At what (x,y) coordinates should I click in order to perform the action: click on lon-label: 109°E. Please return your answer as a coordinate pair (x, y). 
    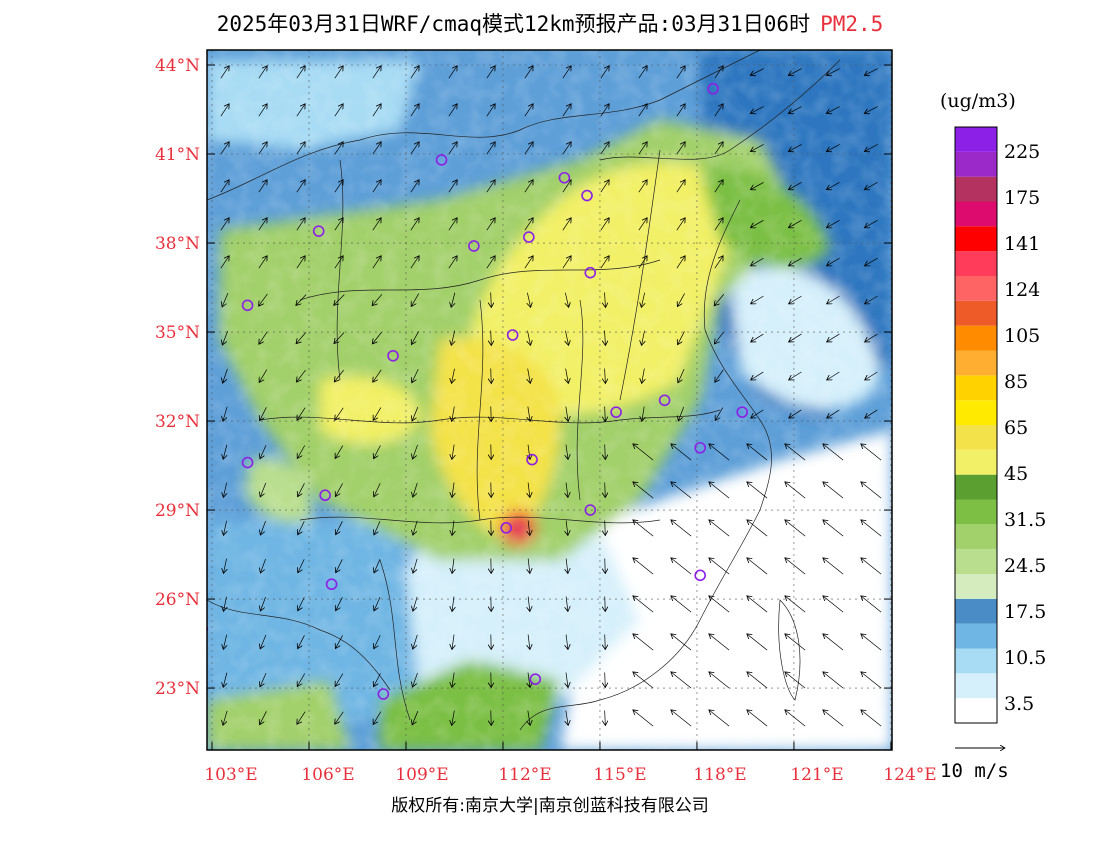
    Looking at the image, I should click on (422, 775).